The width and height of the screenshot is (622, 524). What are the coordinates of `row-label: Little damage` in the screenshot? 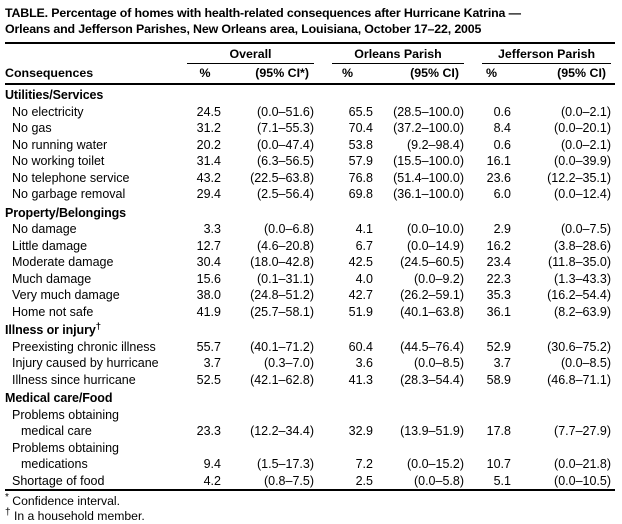 It's located at (50, 245).